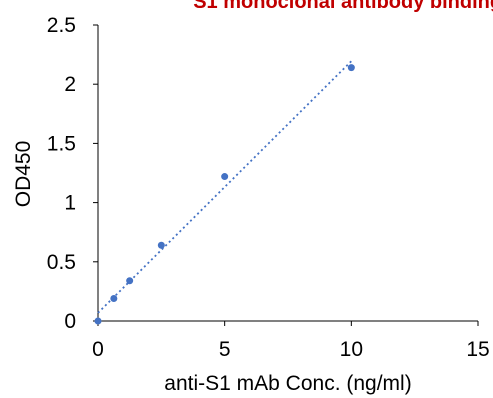 The width and height of the screenshot is (493, 398). Describe the element at coordinates (287, 383) in the screenshot. I see `x-axis-title: anti-S1 mAb Conc. (ng/ml)` at that location.